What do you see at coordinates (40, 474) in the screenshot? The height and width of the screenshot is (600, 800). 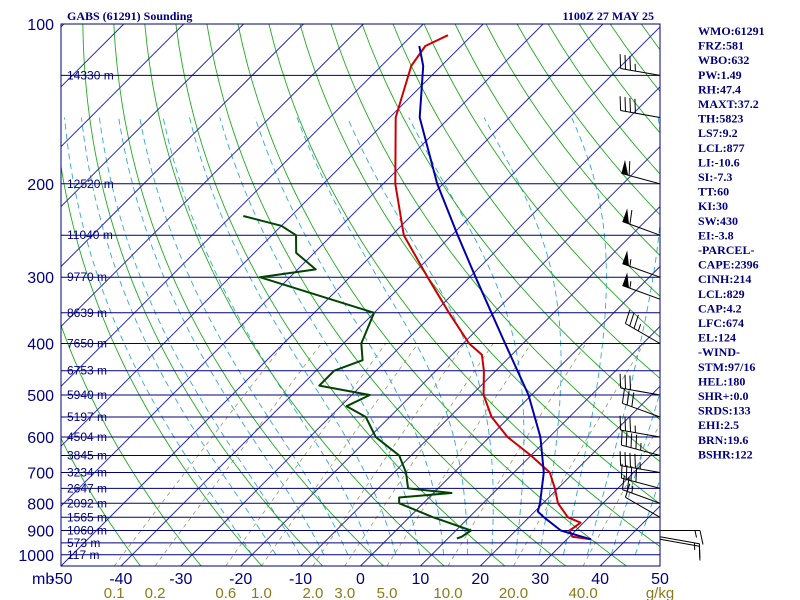 I see `pressure-tick-label: 700` at bounding box center [40, 474].